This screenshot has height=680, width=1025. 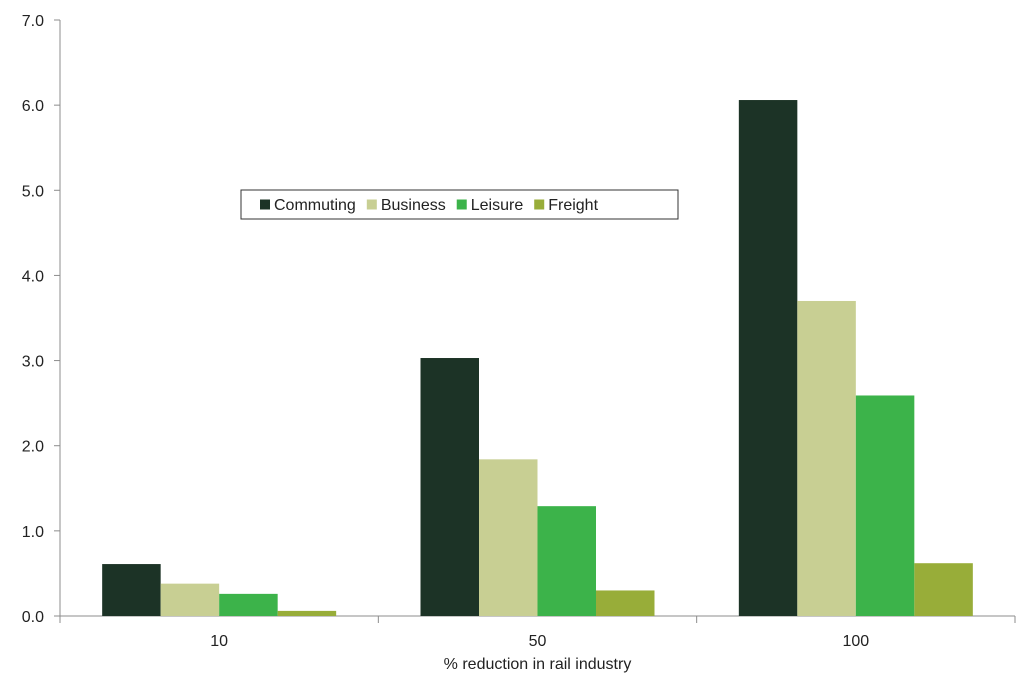 What do you see at coordinates (855, 641) in the screenshot?
I see `x-tick-label: 100` at bounding box center [855, 641].